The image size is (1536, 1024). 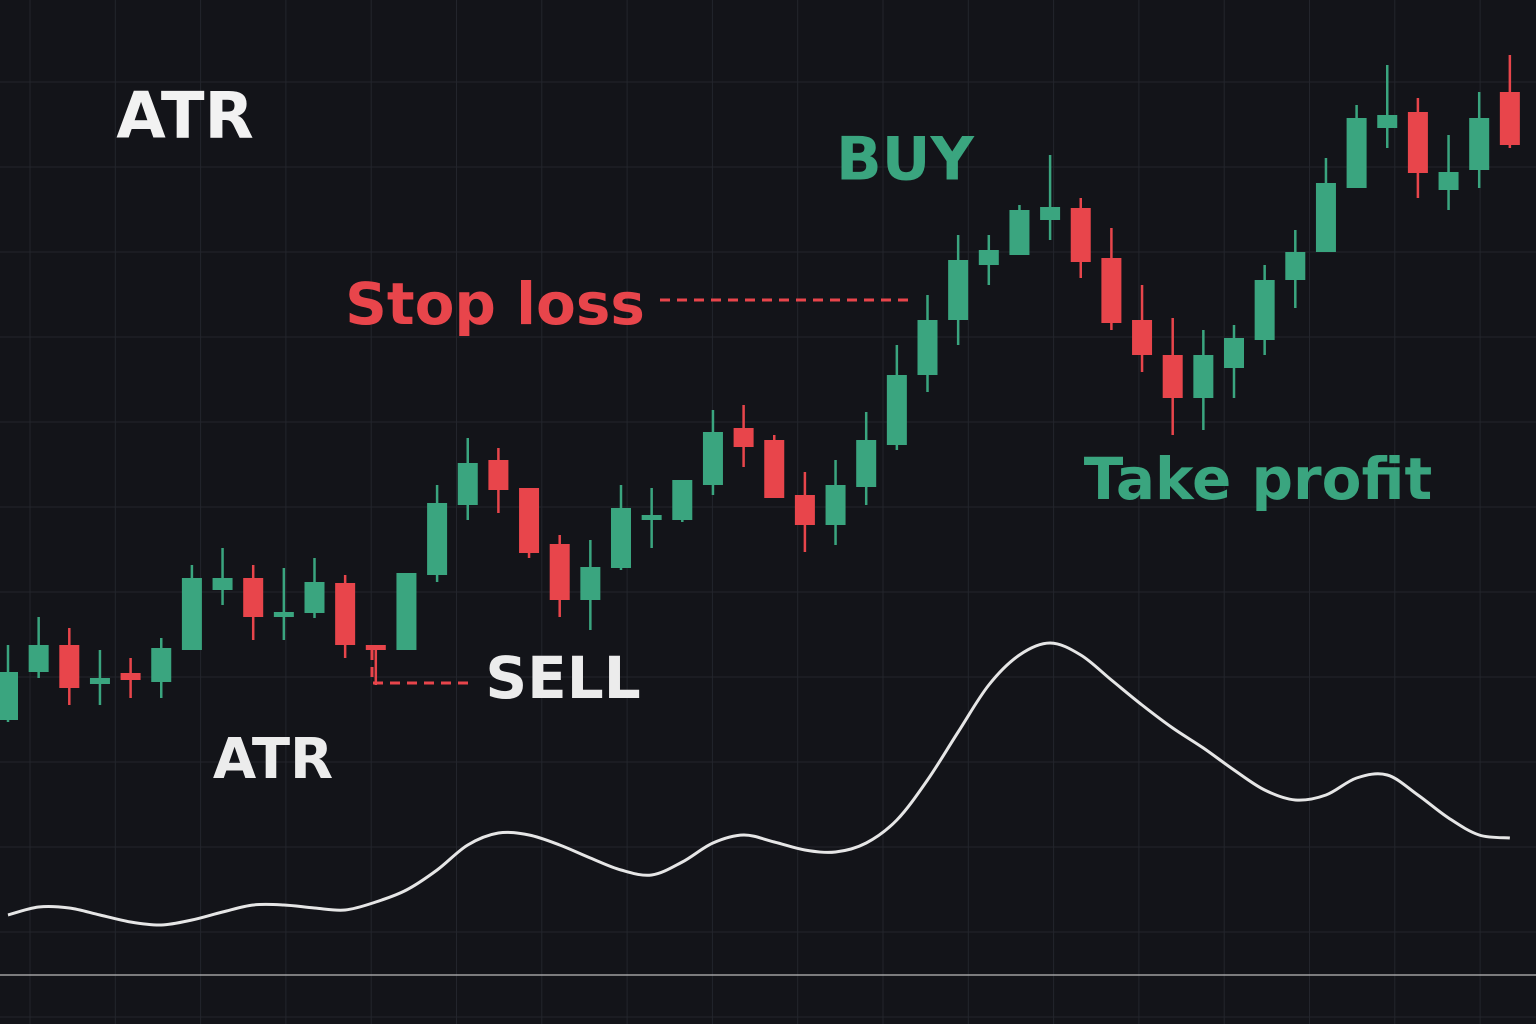 What do you see at coordinates (905, 160) in the screenshot?
I see `annotation: BUY` at bounding box center [905, 160].